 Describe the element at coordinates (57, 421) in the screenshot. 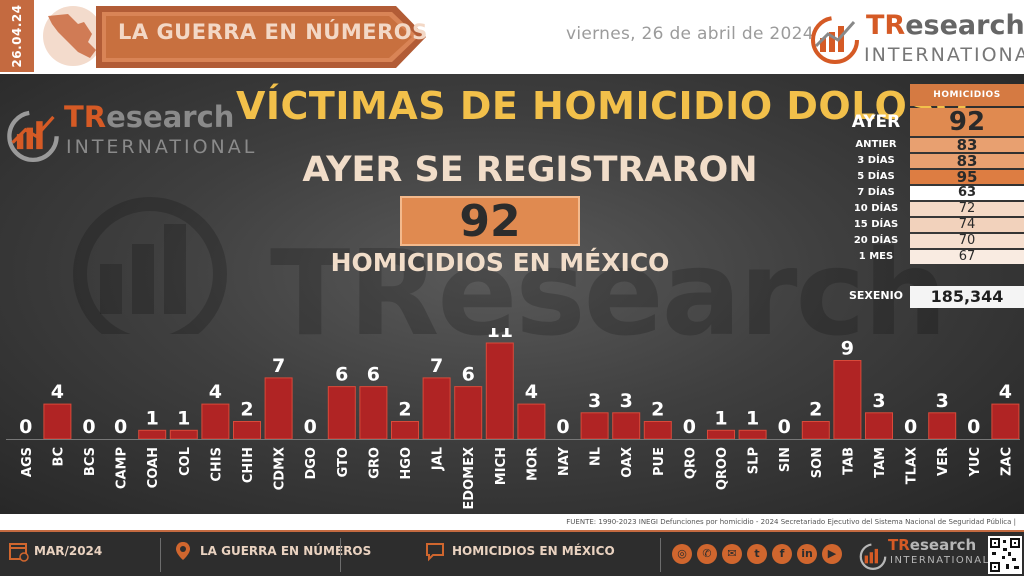

I see `bar-bc` at that location.